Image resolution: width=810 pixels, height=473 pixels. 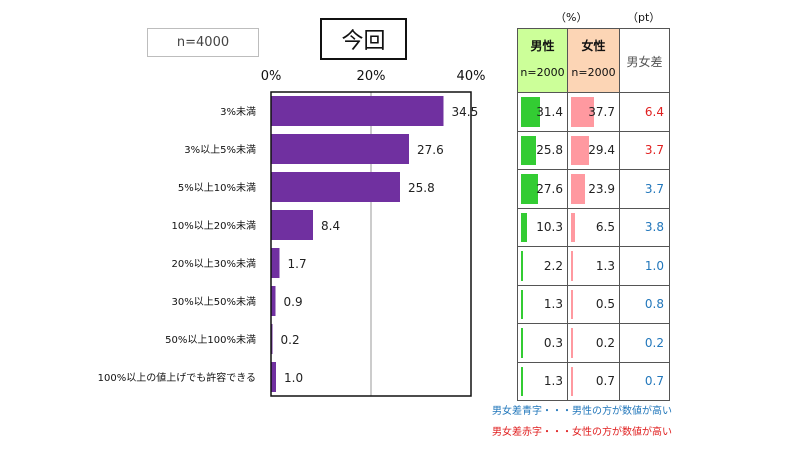 I want to click on note-red-text: 男女差赤字・・・女性の方が数値が高い, so click(x=582, y=432).